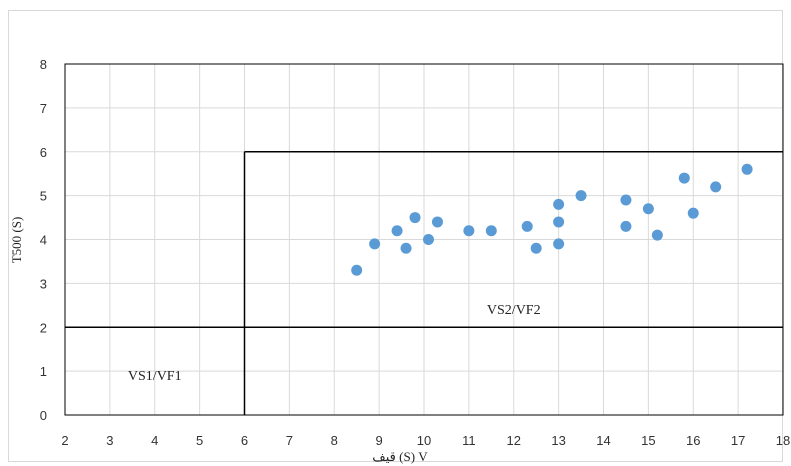  I want to click on region-label: VS1/VF1, so click(155, 376).